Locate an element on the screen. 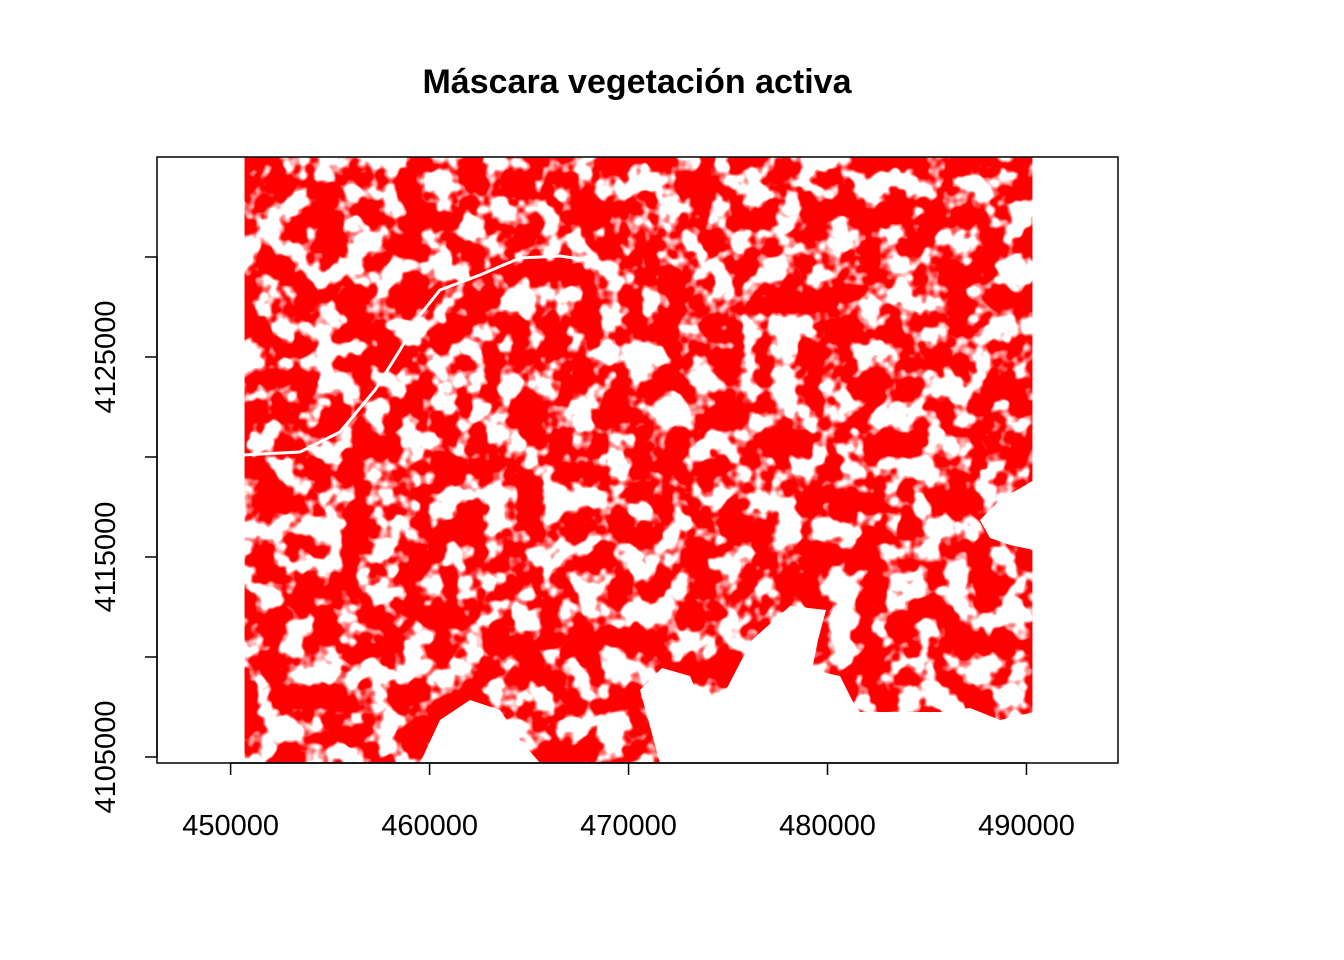  river-line is located at coordinates (422, 355).